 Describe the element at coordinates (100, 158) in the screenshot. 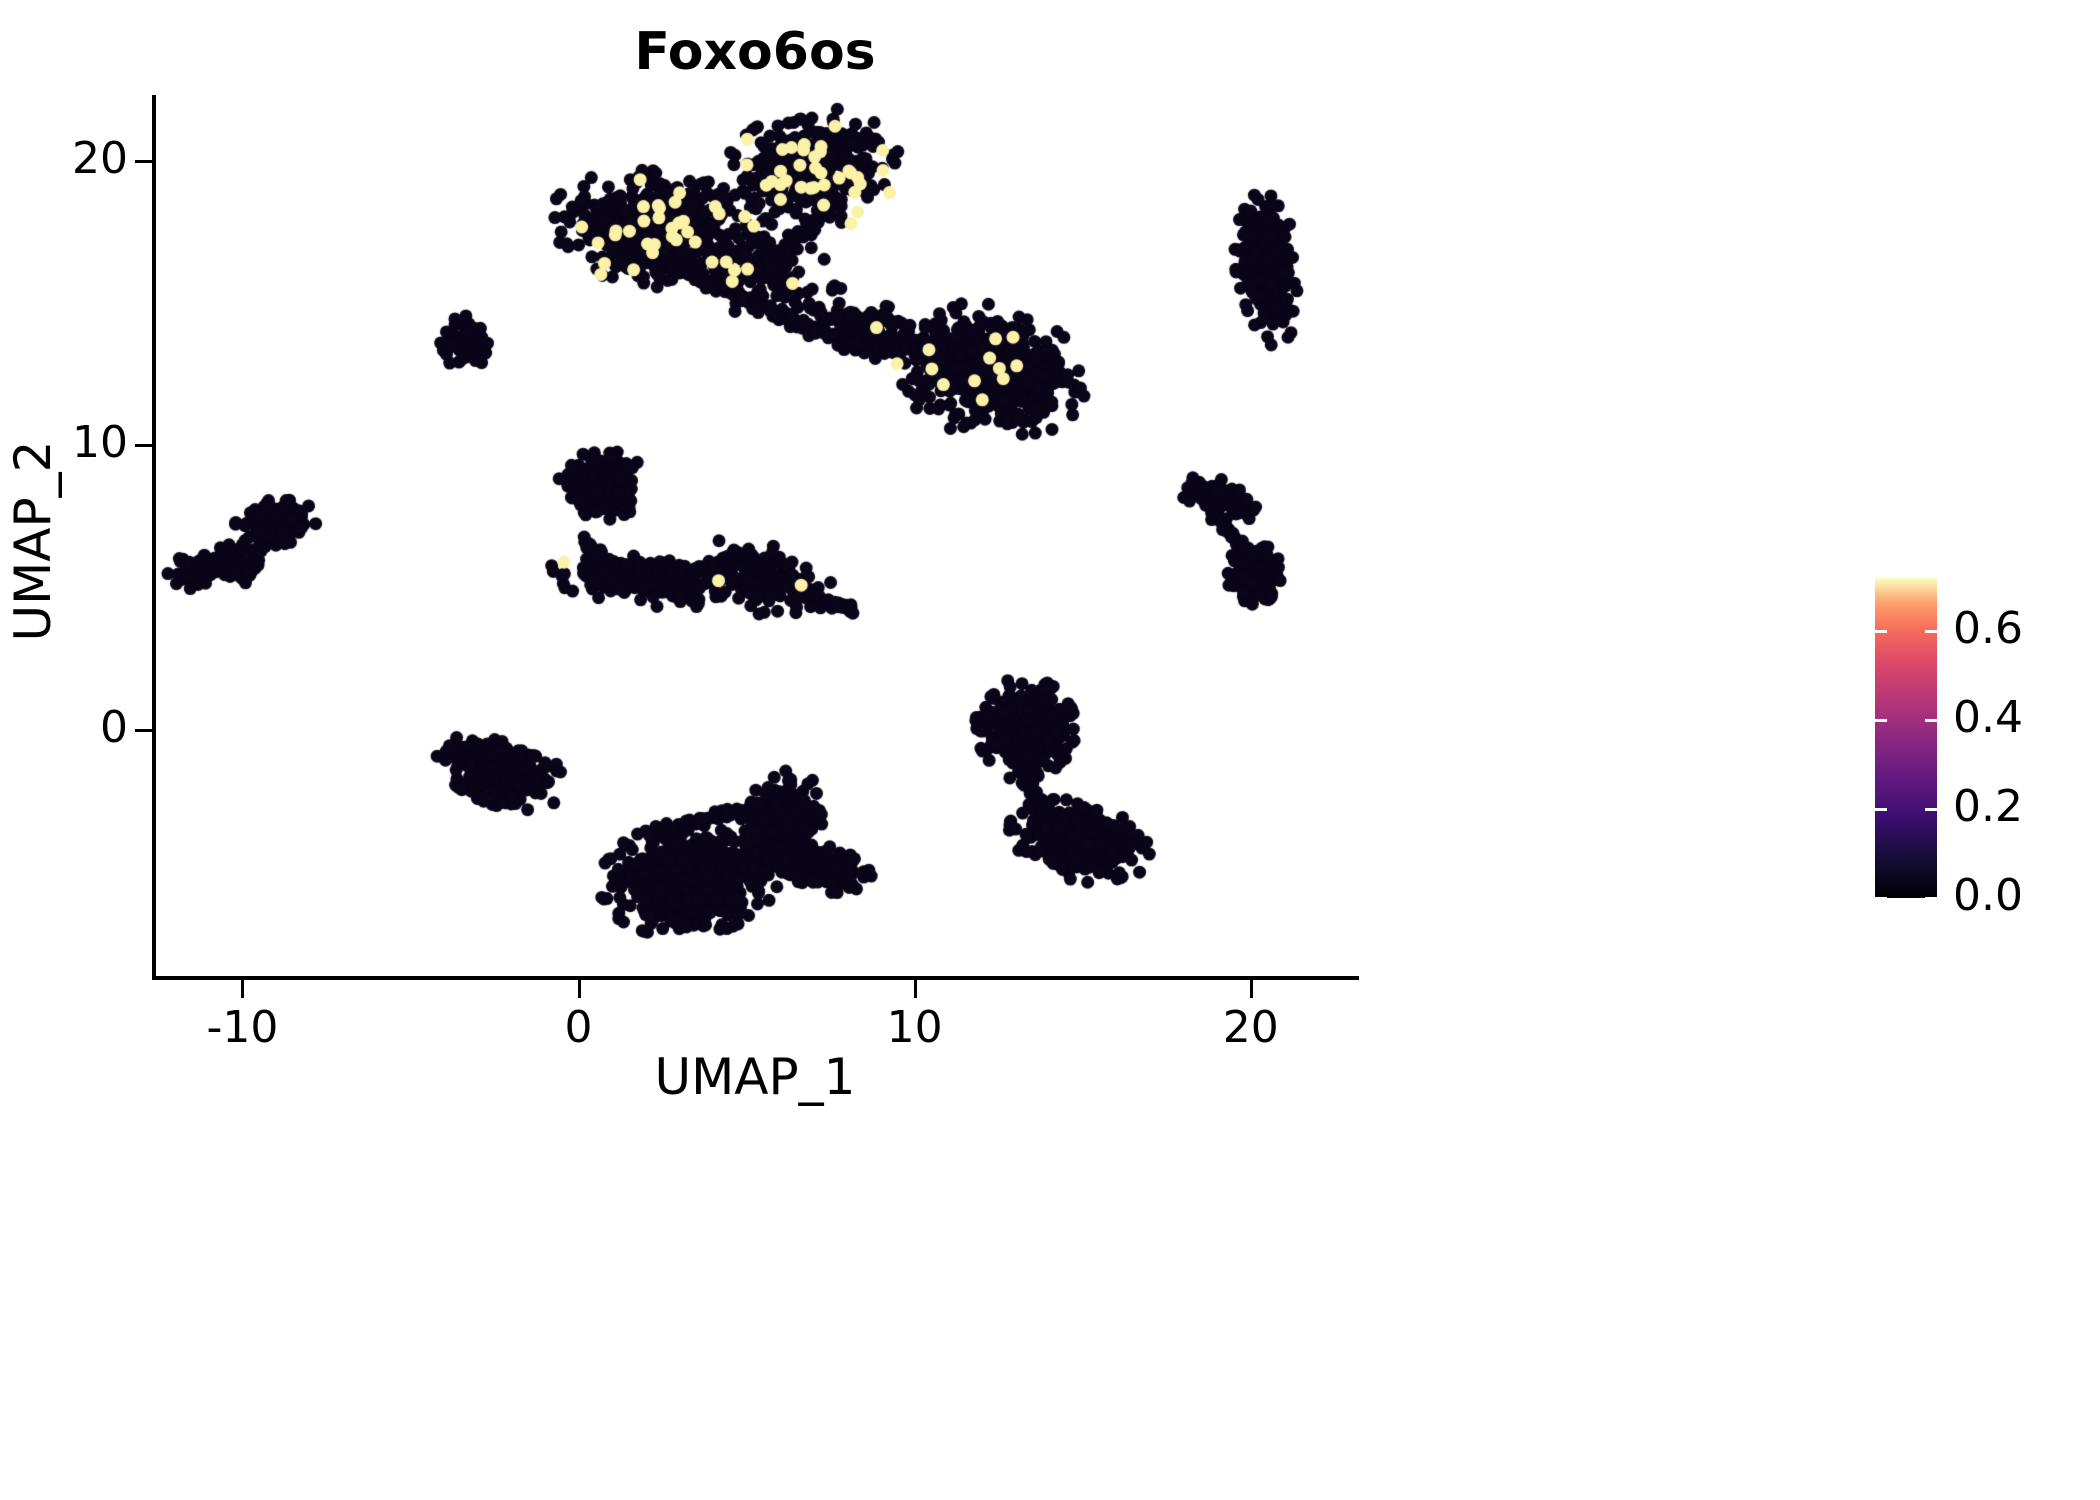

I see `y-tick-label: 20` at that location.